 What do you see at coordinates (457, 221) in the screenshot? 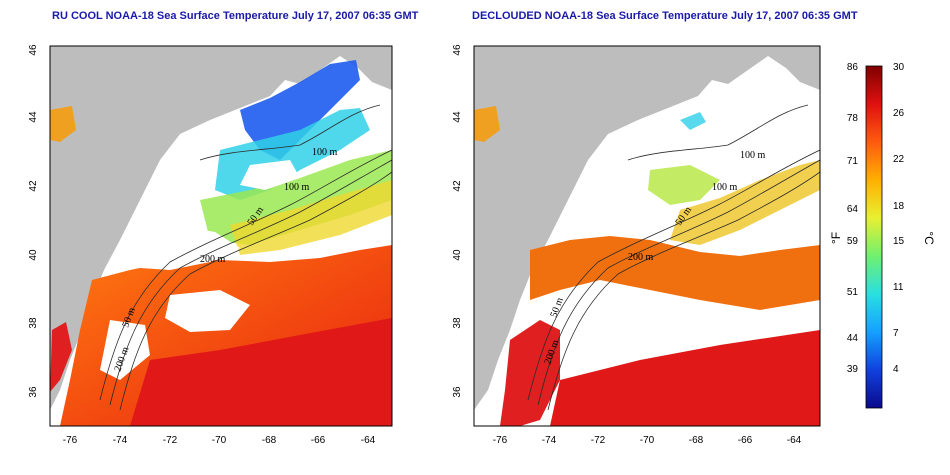
I see `right-y-axis: 46 44 42 40 38 36` at bounding box center [457, 221].